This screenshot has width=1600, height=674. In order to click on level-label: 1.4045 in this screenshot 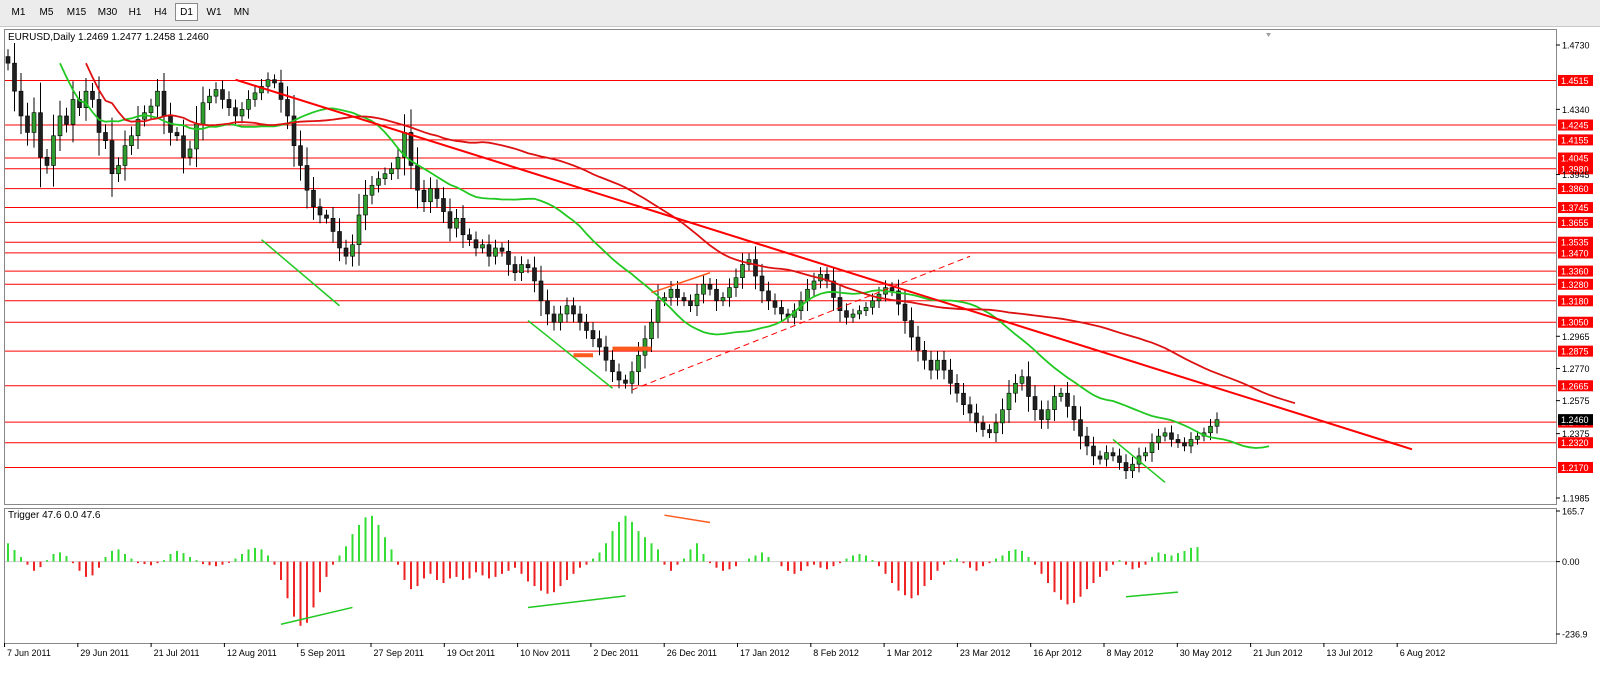, I will do `click(1575, 159)`.